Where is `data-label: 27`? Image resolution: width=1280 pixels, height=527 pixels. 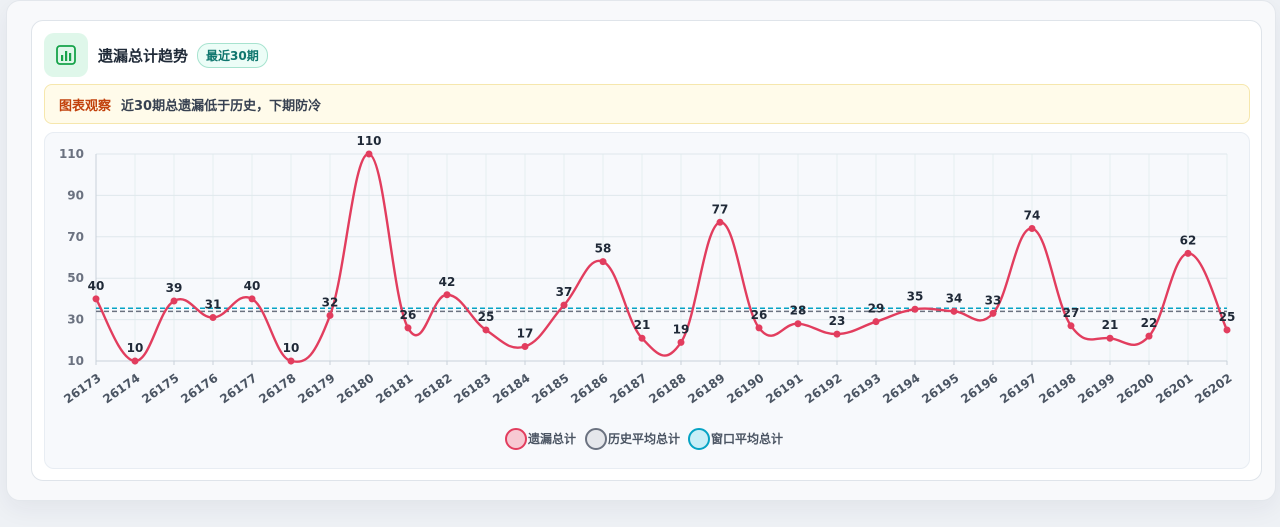 data-label: 27 is located at coordinates (1071, 313).